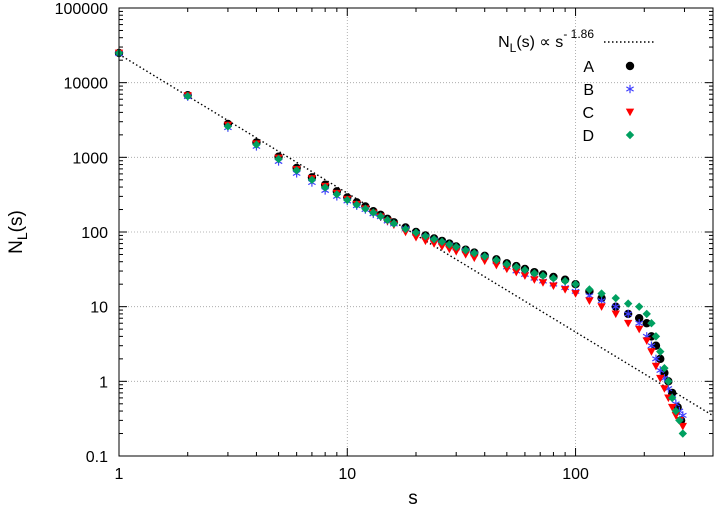  I want to click on legend-label-c: C, so click(588, 113).